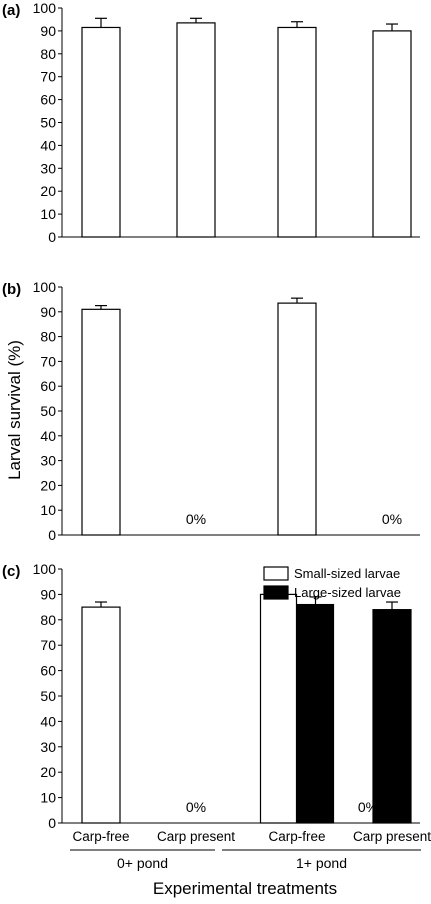 The image size is (431, 904). Describe the element at coordinates (11, 10) in the screenshot. I see `panel-label: (a)` at that location.